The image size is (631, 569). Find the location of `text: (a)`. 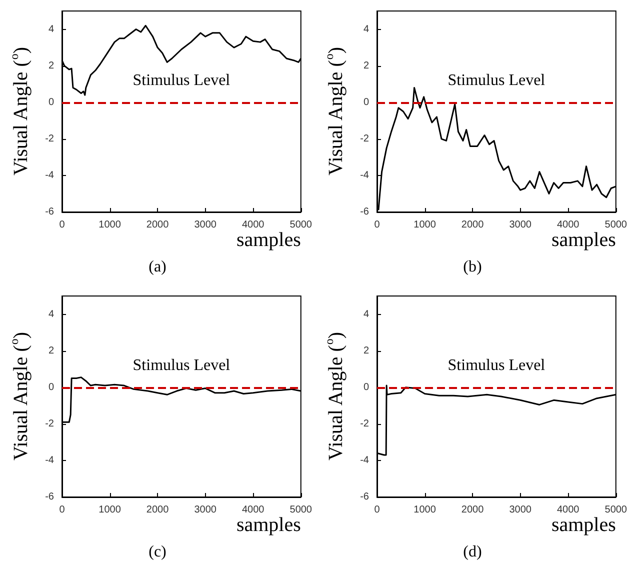

text: (a) is located at coordinates (157, 267).